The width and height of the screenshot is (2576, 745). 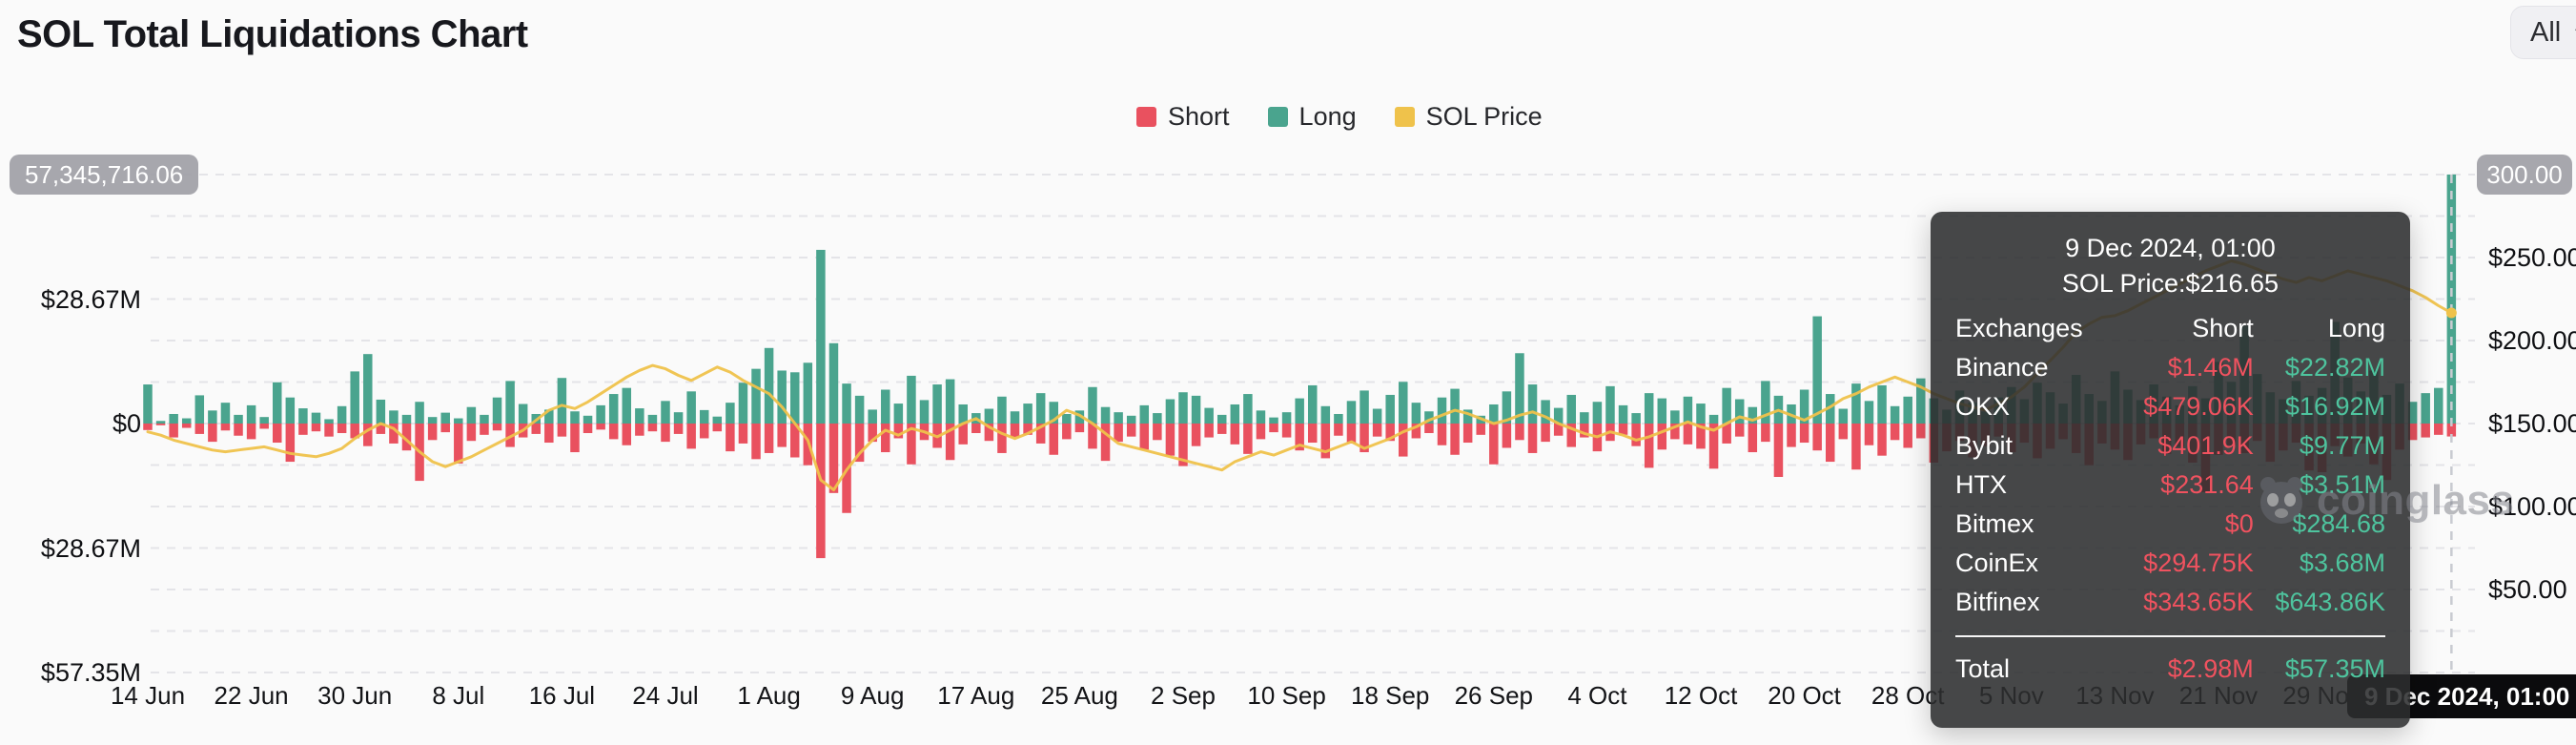 What do you see at coordinates (1468, 117) in the screenshot?
I see `legend-item-sol-price: SOL Price` at bounding box center [1468, 117].